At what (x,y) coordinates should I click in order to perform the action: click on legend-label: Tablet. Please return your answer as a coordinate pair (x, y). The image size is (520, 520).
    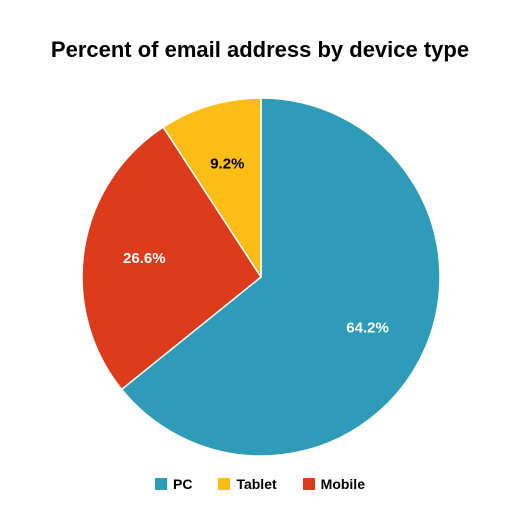
    Looking at the image, I should click on (256, 484).